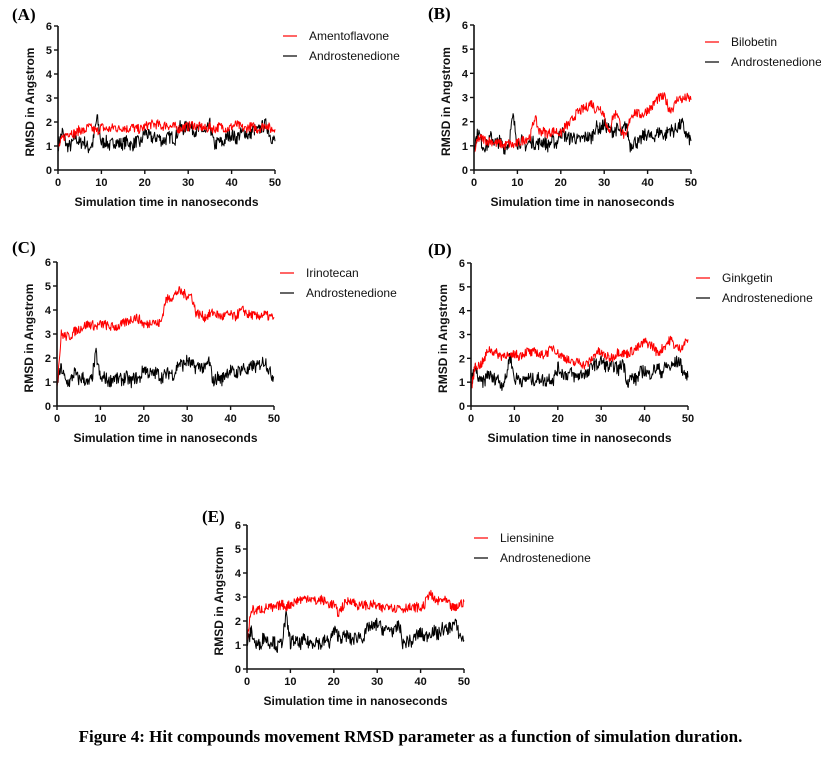  Describe the element at coordinates (527, 538) in the screenshot. I see `legend-label: Liensinine` at that location.